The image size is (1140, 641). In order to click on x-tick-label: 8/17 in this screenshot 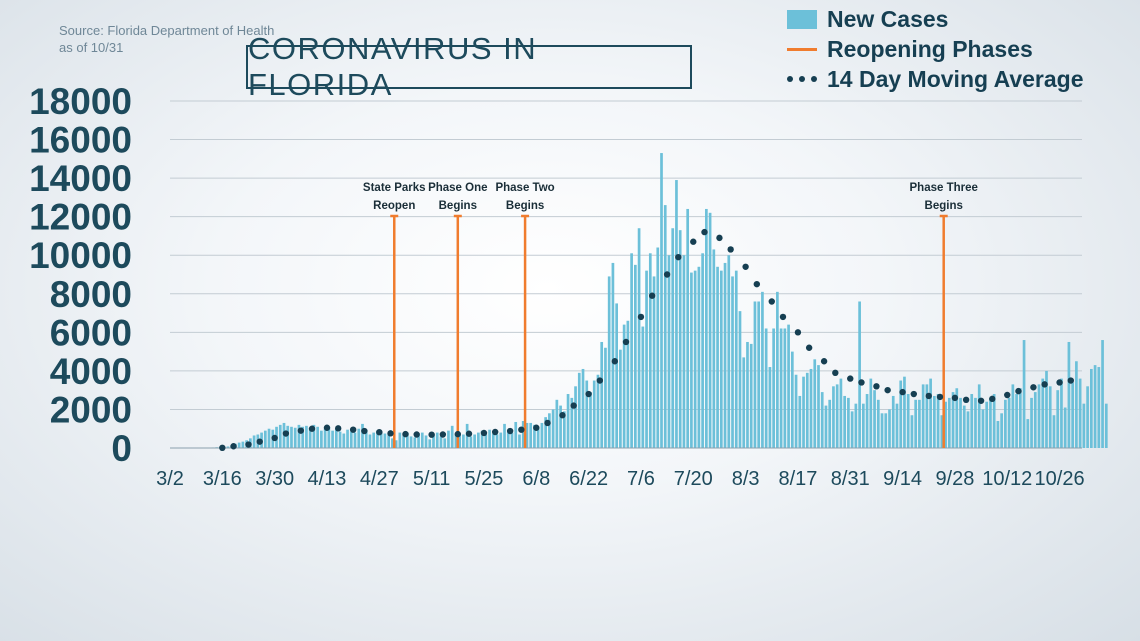, I will do `click(797, 479)`.